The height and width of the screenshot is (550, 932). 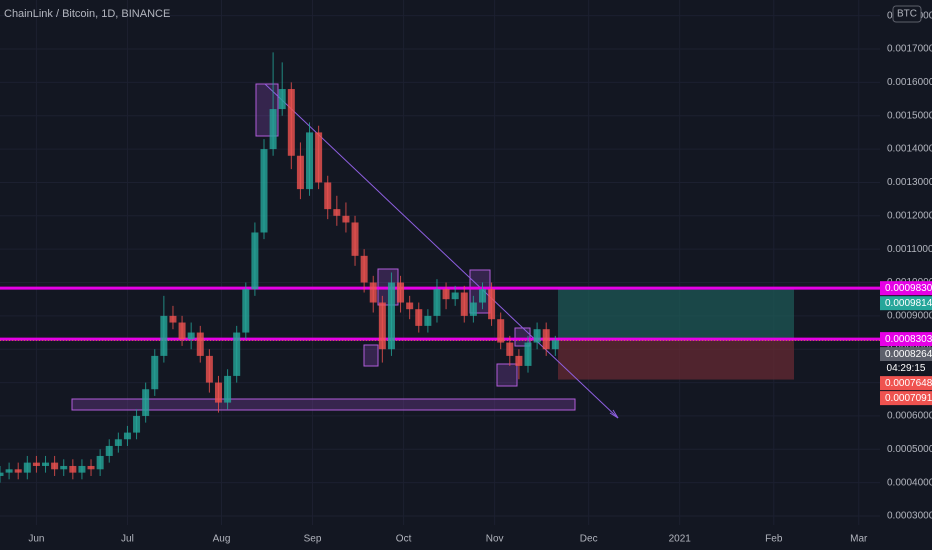 I want to click on price-label: 0.00076481, so click(x=908, y=383).